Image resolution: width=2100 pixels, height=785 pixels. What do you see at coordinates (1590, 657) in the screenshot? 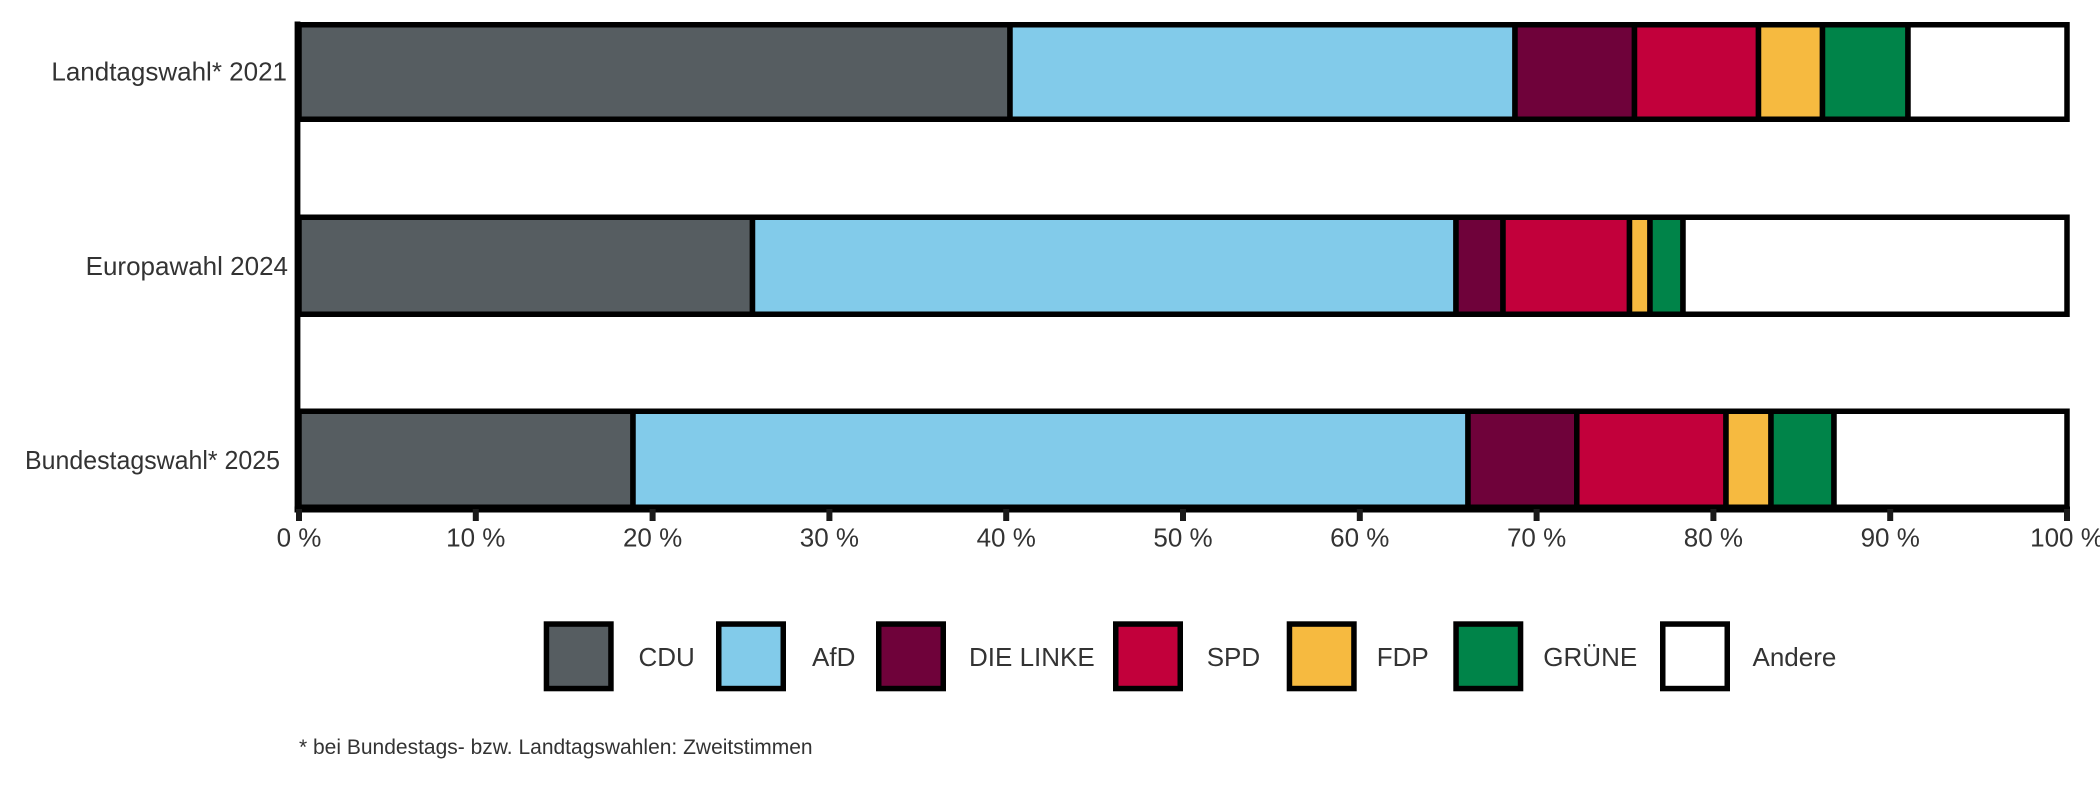
I see `svg-text: GRÜNE` at bounding box center [1590, 657].